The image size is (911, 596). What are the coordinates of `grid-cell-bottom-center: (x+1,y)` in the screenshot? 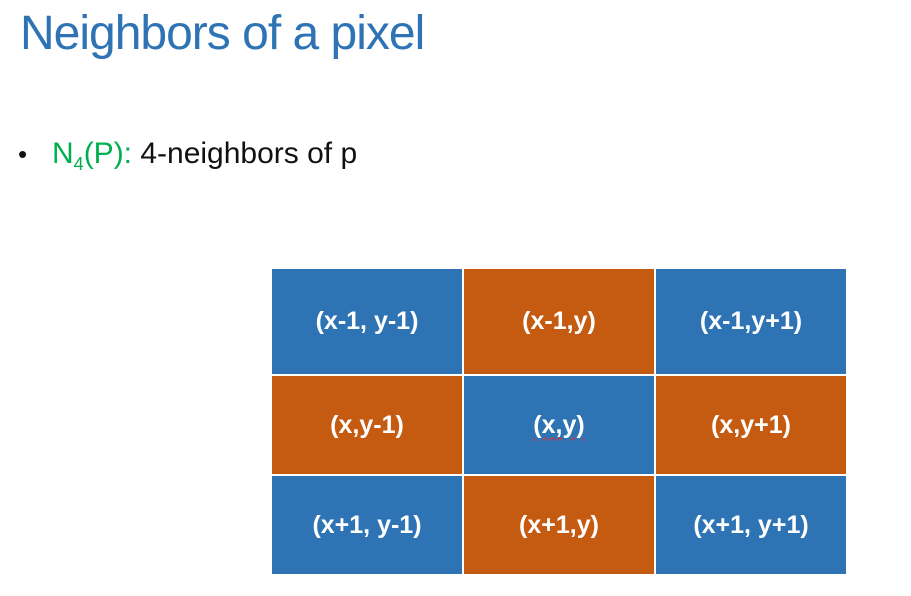 It's located at (559, 525).